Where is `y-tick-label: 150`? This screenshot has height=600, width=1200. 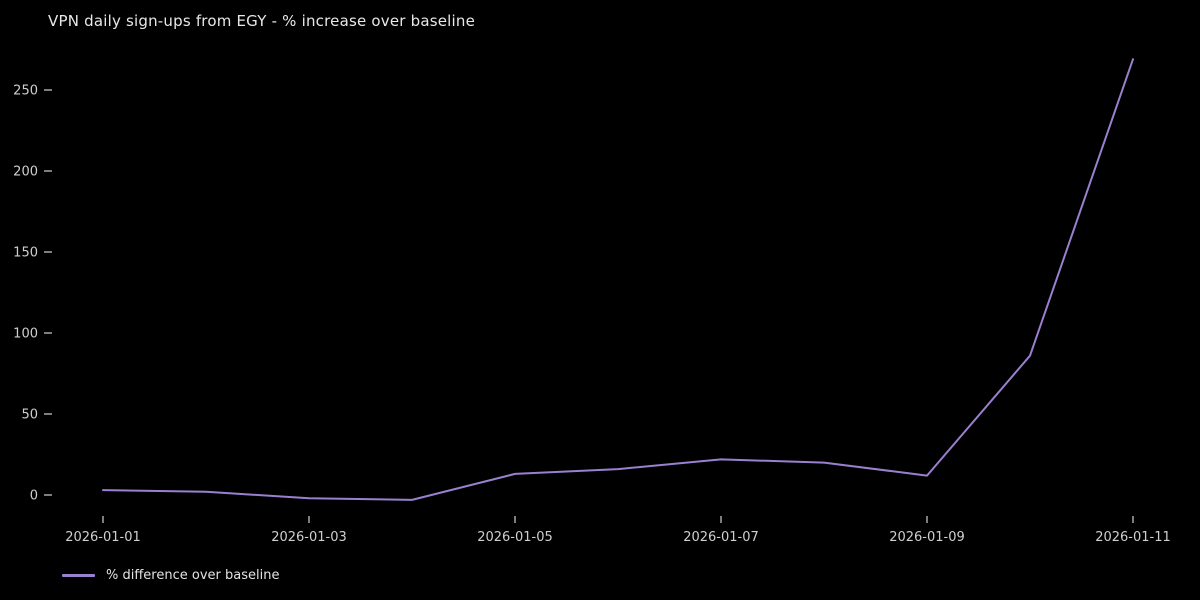
y-tick-label: 150 is located at coordinates (25, 253).